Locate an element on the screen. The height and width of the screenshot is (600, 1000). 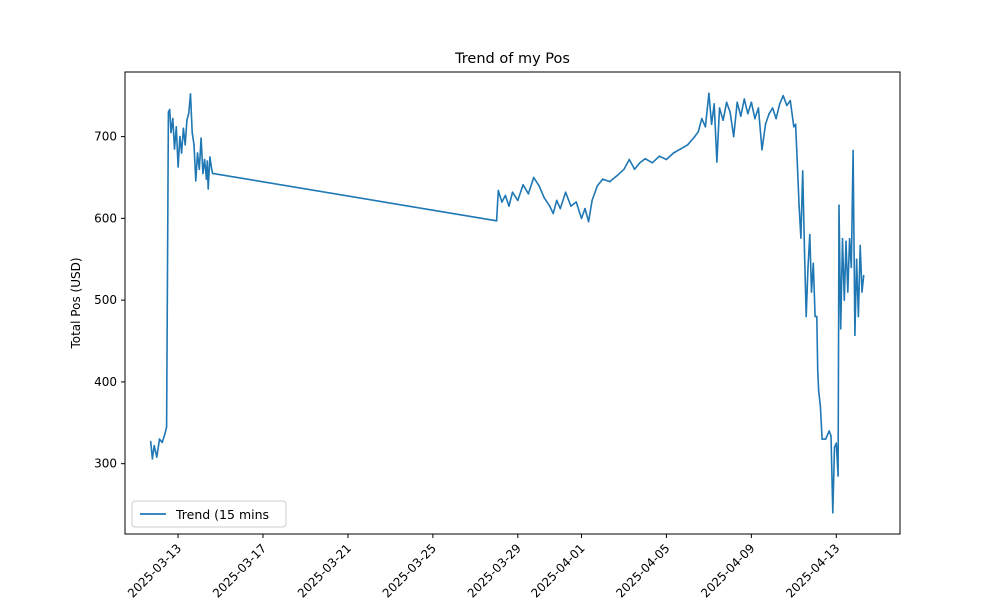
y-tick-label: 500 is located at coordinates (105, 300).